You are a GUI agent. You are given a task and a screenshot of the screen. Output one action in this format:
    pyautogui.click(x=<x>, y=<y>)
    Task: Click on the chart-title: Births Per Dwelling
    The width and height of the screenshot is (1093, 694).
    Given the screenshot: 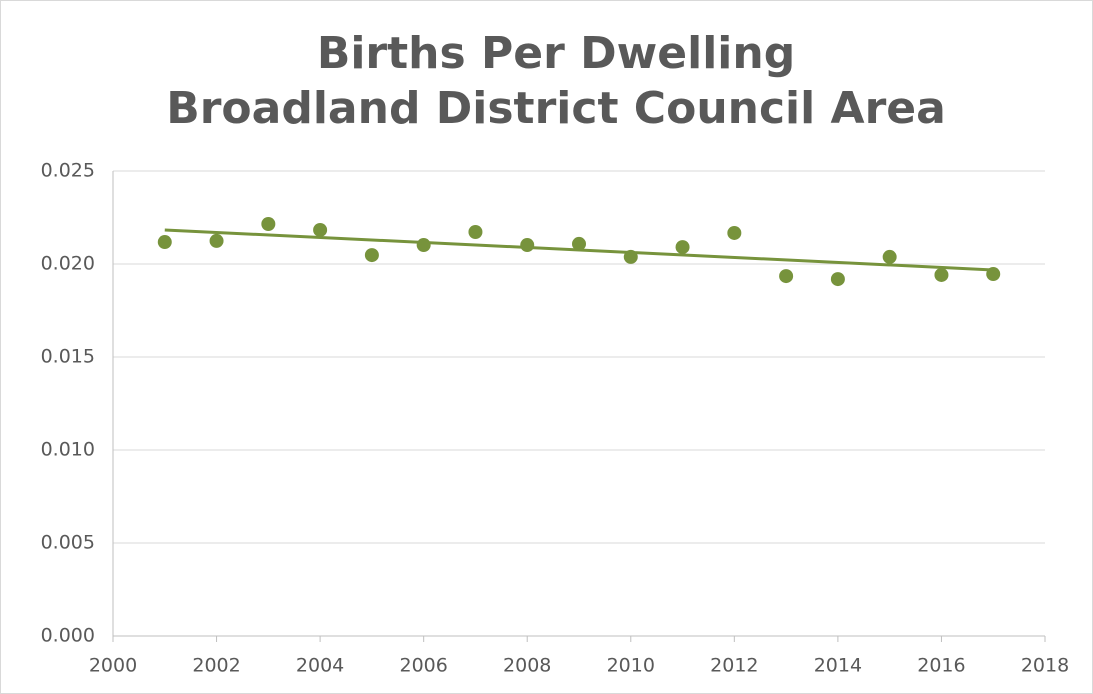 What is the action you would take?
    pyautogui.click(x=556, y=53)
    